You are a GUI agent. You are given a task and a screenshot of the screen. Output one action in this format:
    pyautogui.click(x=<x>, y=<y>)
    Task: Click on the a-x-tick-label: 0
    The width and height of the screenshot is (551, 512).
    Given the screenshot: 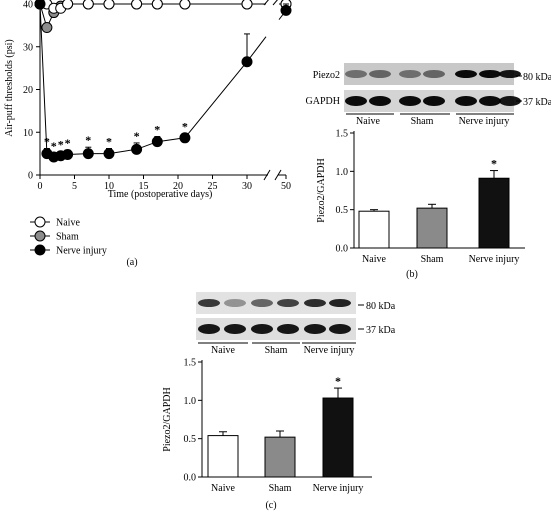 What is the action you would take?
    pyautogui.click(x=40, y=186)
    